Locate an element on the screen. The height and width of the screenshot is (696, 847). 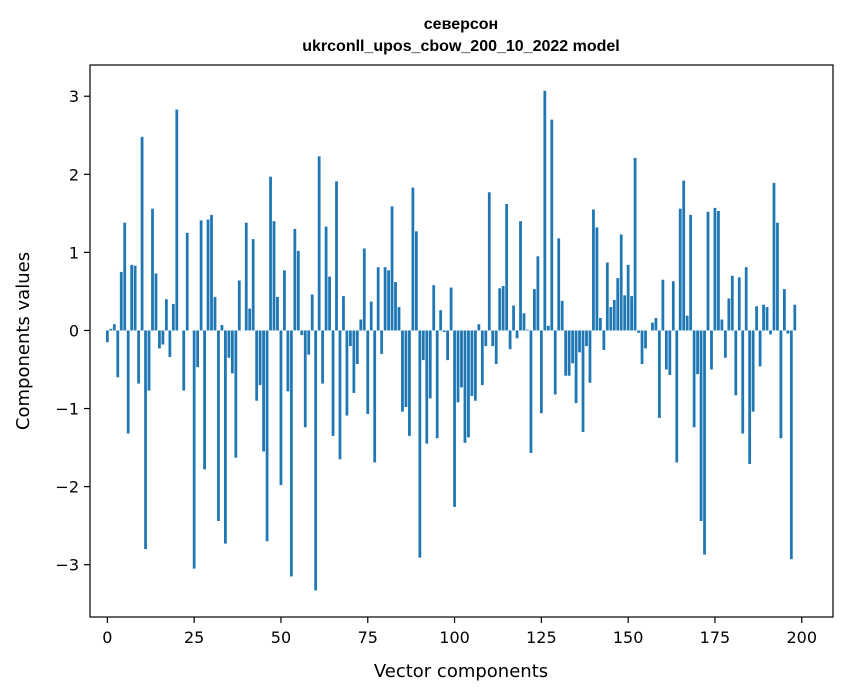
x-tick-label: 0 is located at coordinates (107, 637).